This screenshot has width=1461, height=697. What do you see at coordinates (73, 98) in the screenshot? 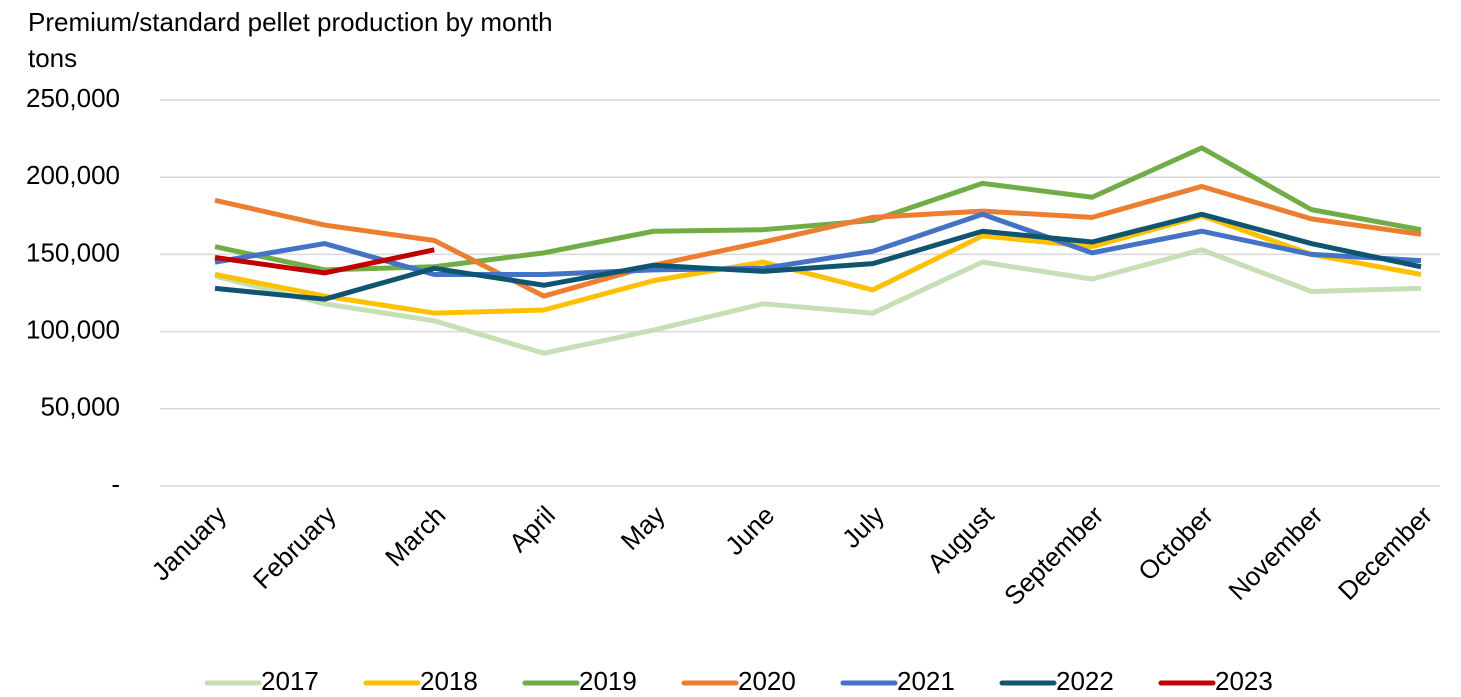
I see `y-tick-label: 250,000` at bounding box center [73, 98].